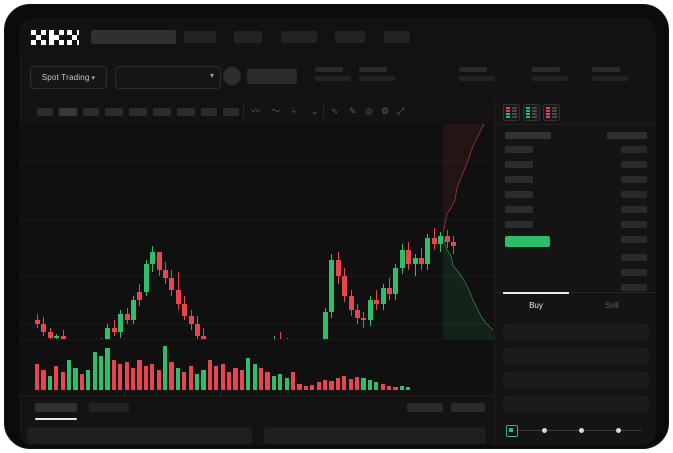  What do you see at coordinates (536, 305) in the screenshot?
I see `tab-buy: Buy` at bounding box center [536, 305].